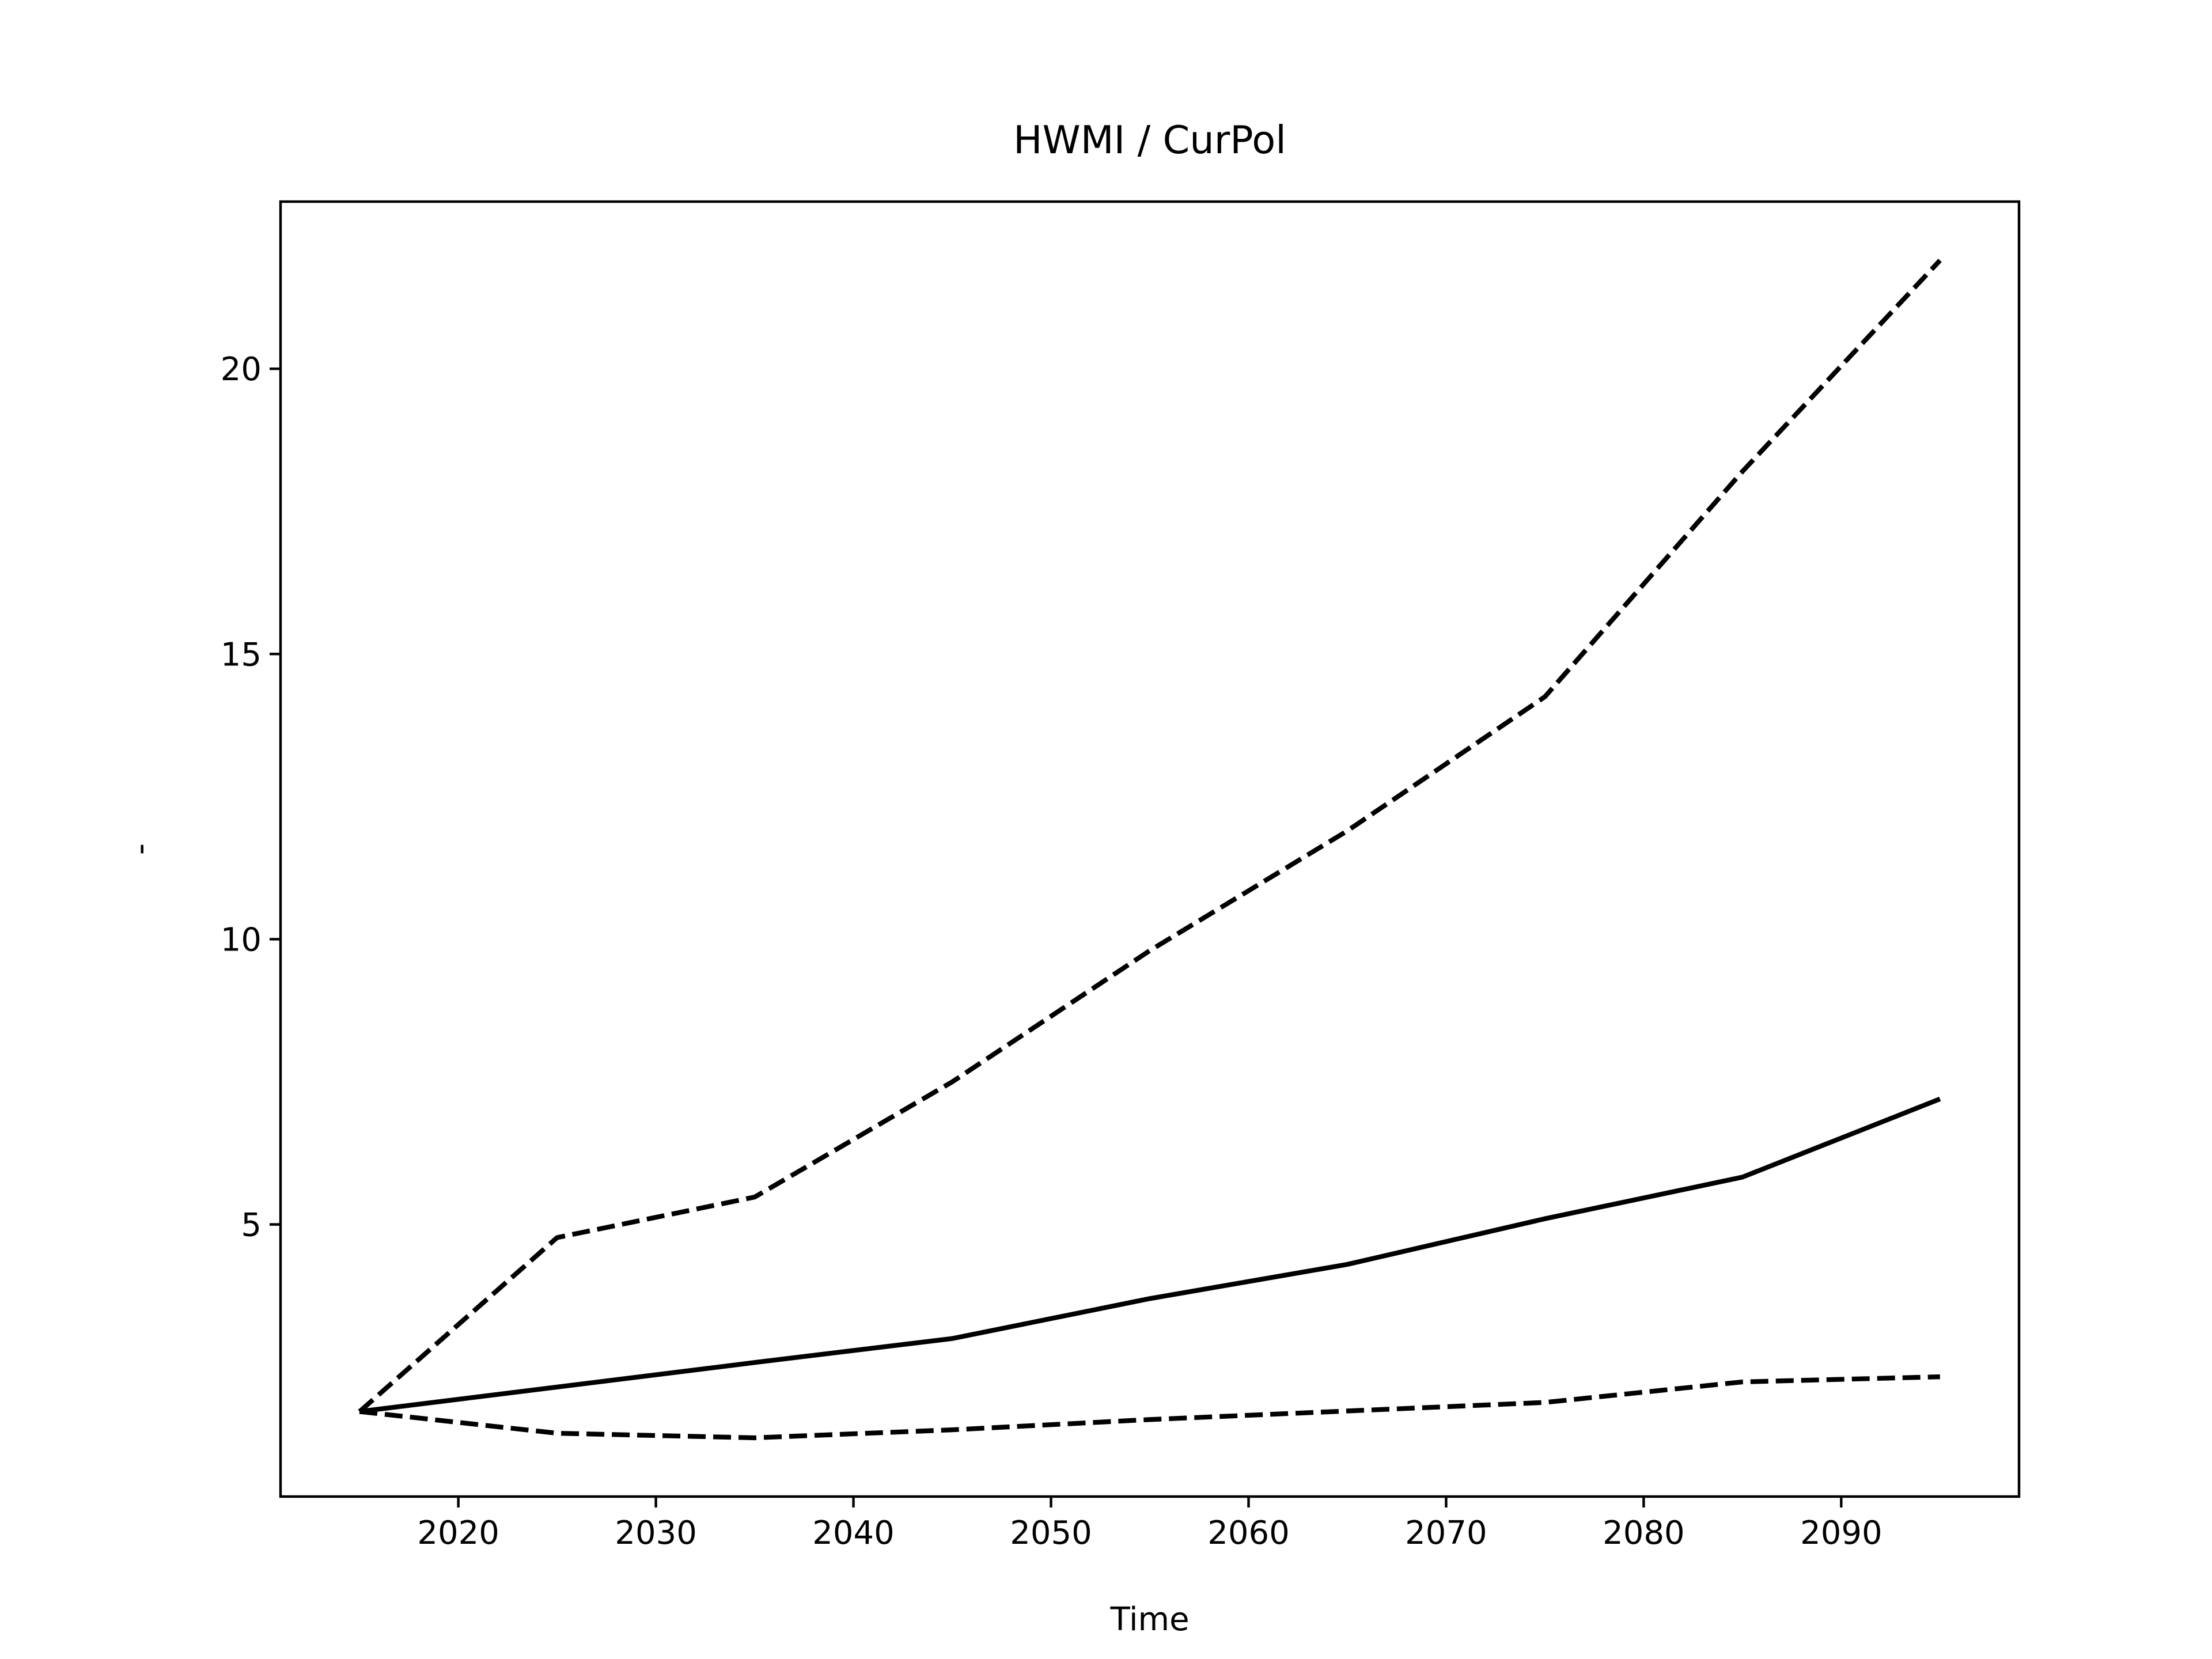 This screenshot has width=2212, height=1659. I want to click on x-tick-label: 2050, so click(1051, 1533).